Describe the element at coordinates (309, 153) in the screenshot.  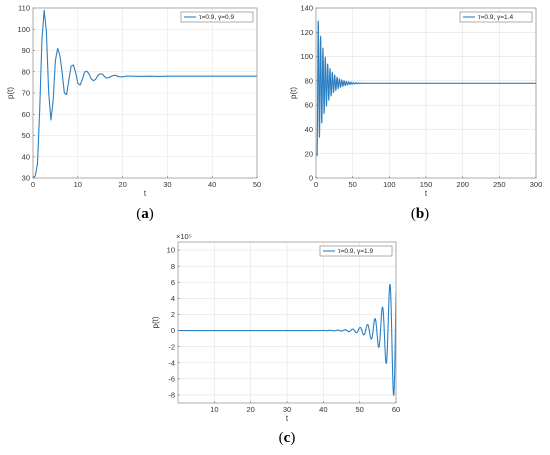
I see `y-tick-label: 20` at that location.